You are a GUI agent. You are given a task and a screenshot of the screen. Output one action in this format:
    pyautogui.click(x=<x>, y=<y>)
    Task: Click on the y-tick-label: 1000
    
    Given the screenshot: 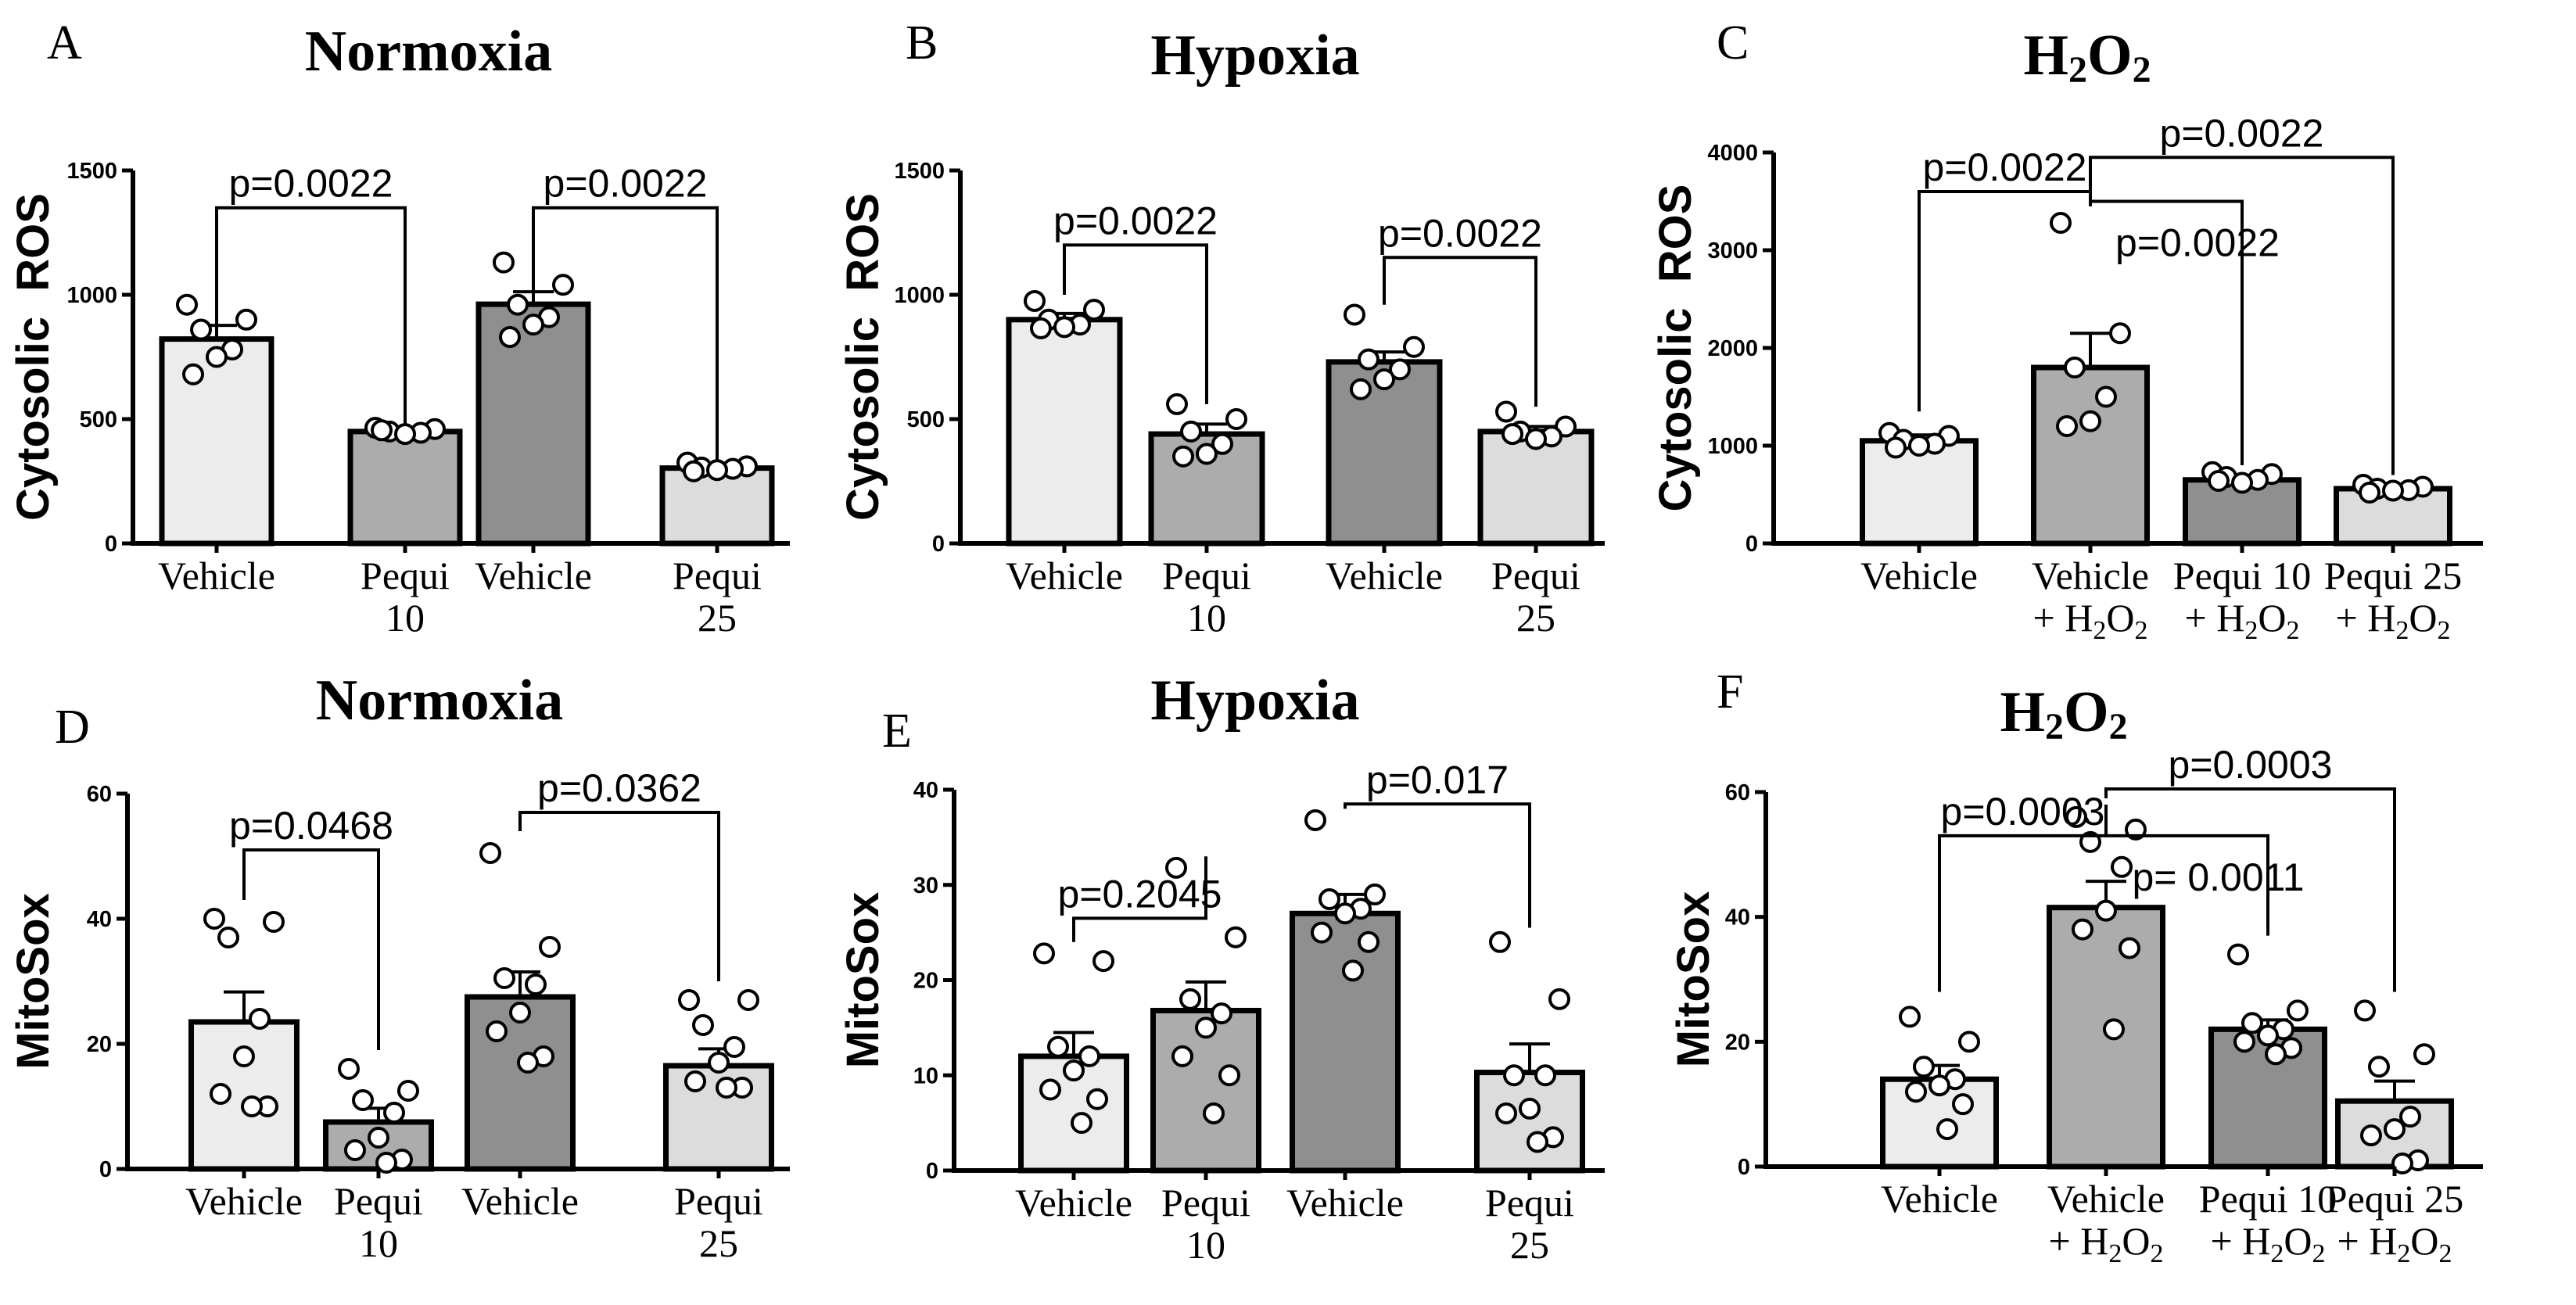 What is the action you would take?
    pyautogui.click(x=1732, y=446)
    